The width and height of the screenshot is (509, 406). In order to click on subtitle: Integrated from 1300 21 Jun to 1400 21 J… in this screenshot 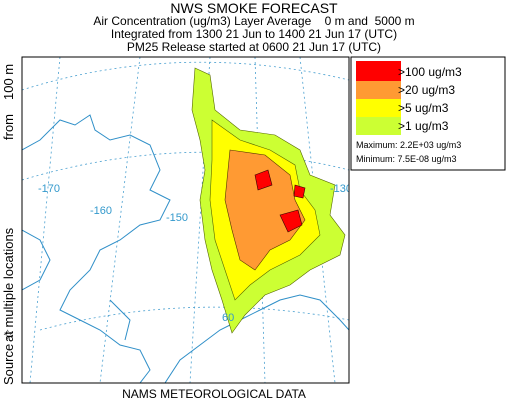, I will do `click(254, 34)`.